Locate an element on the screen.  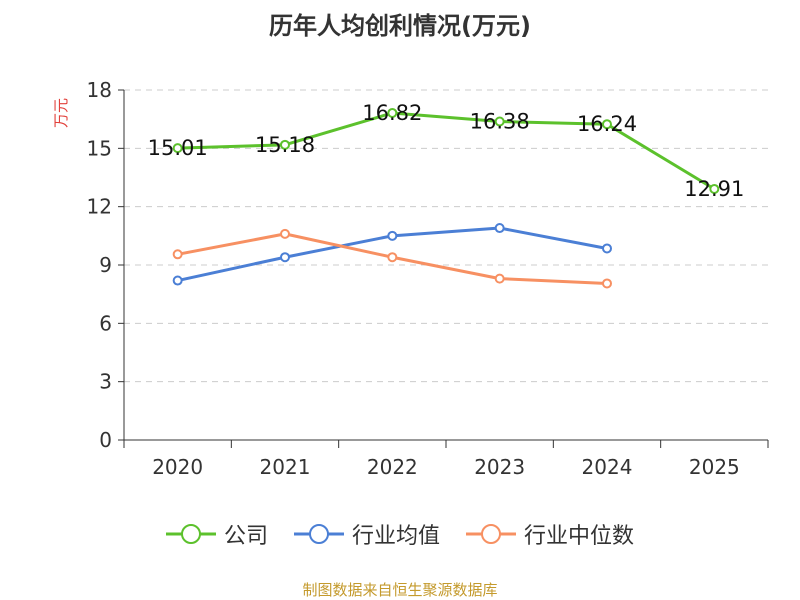
y-tick-label: 9 is located at coordinates (105, 265).